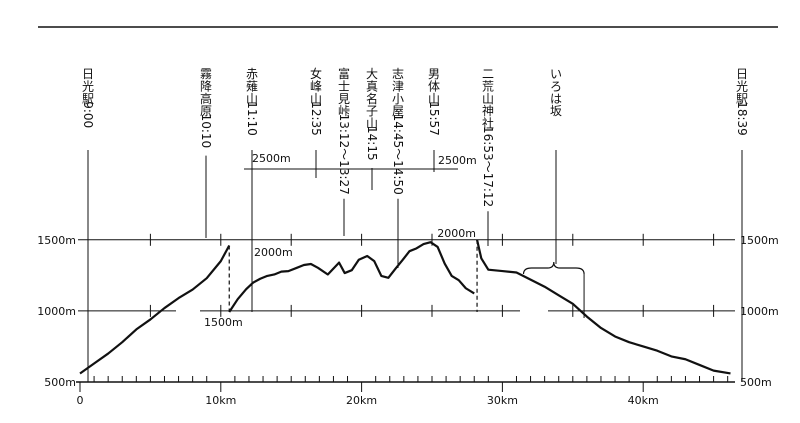 The width and height of the screenshot is (800, 423). Describe the element at coordinates (56, 240) in the screenshot. I see `y-tick-label-left: 1500m` at that location.